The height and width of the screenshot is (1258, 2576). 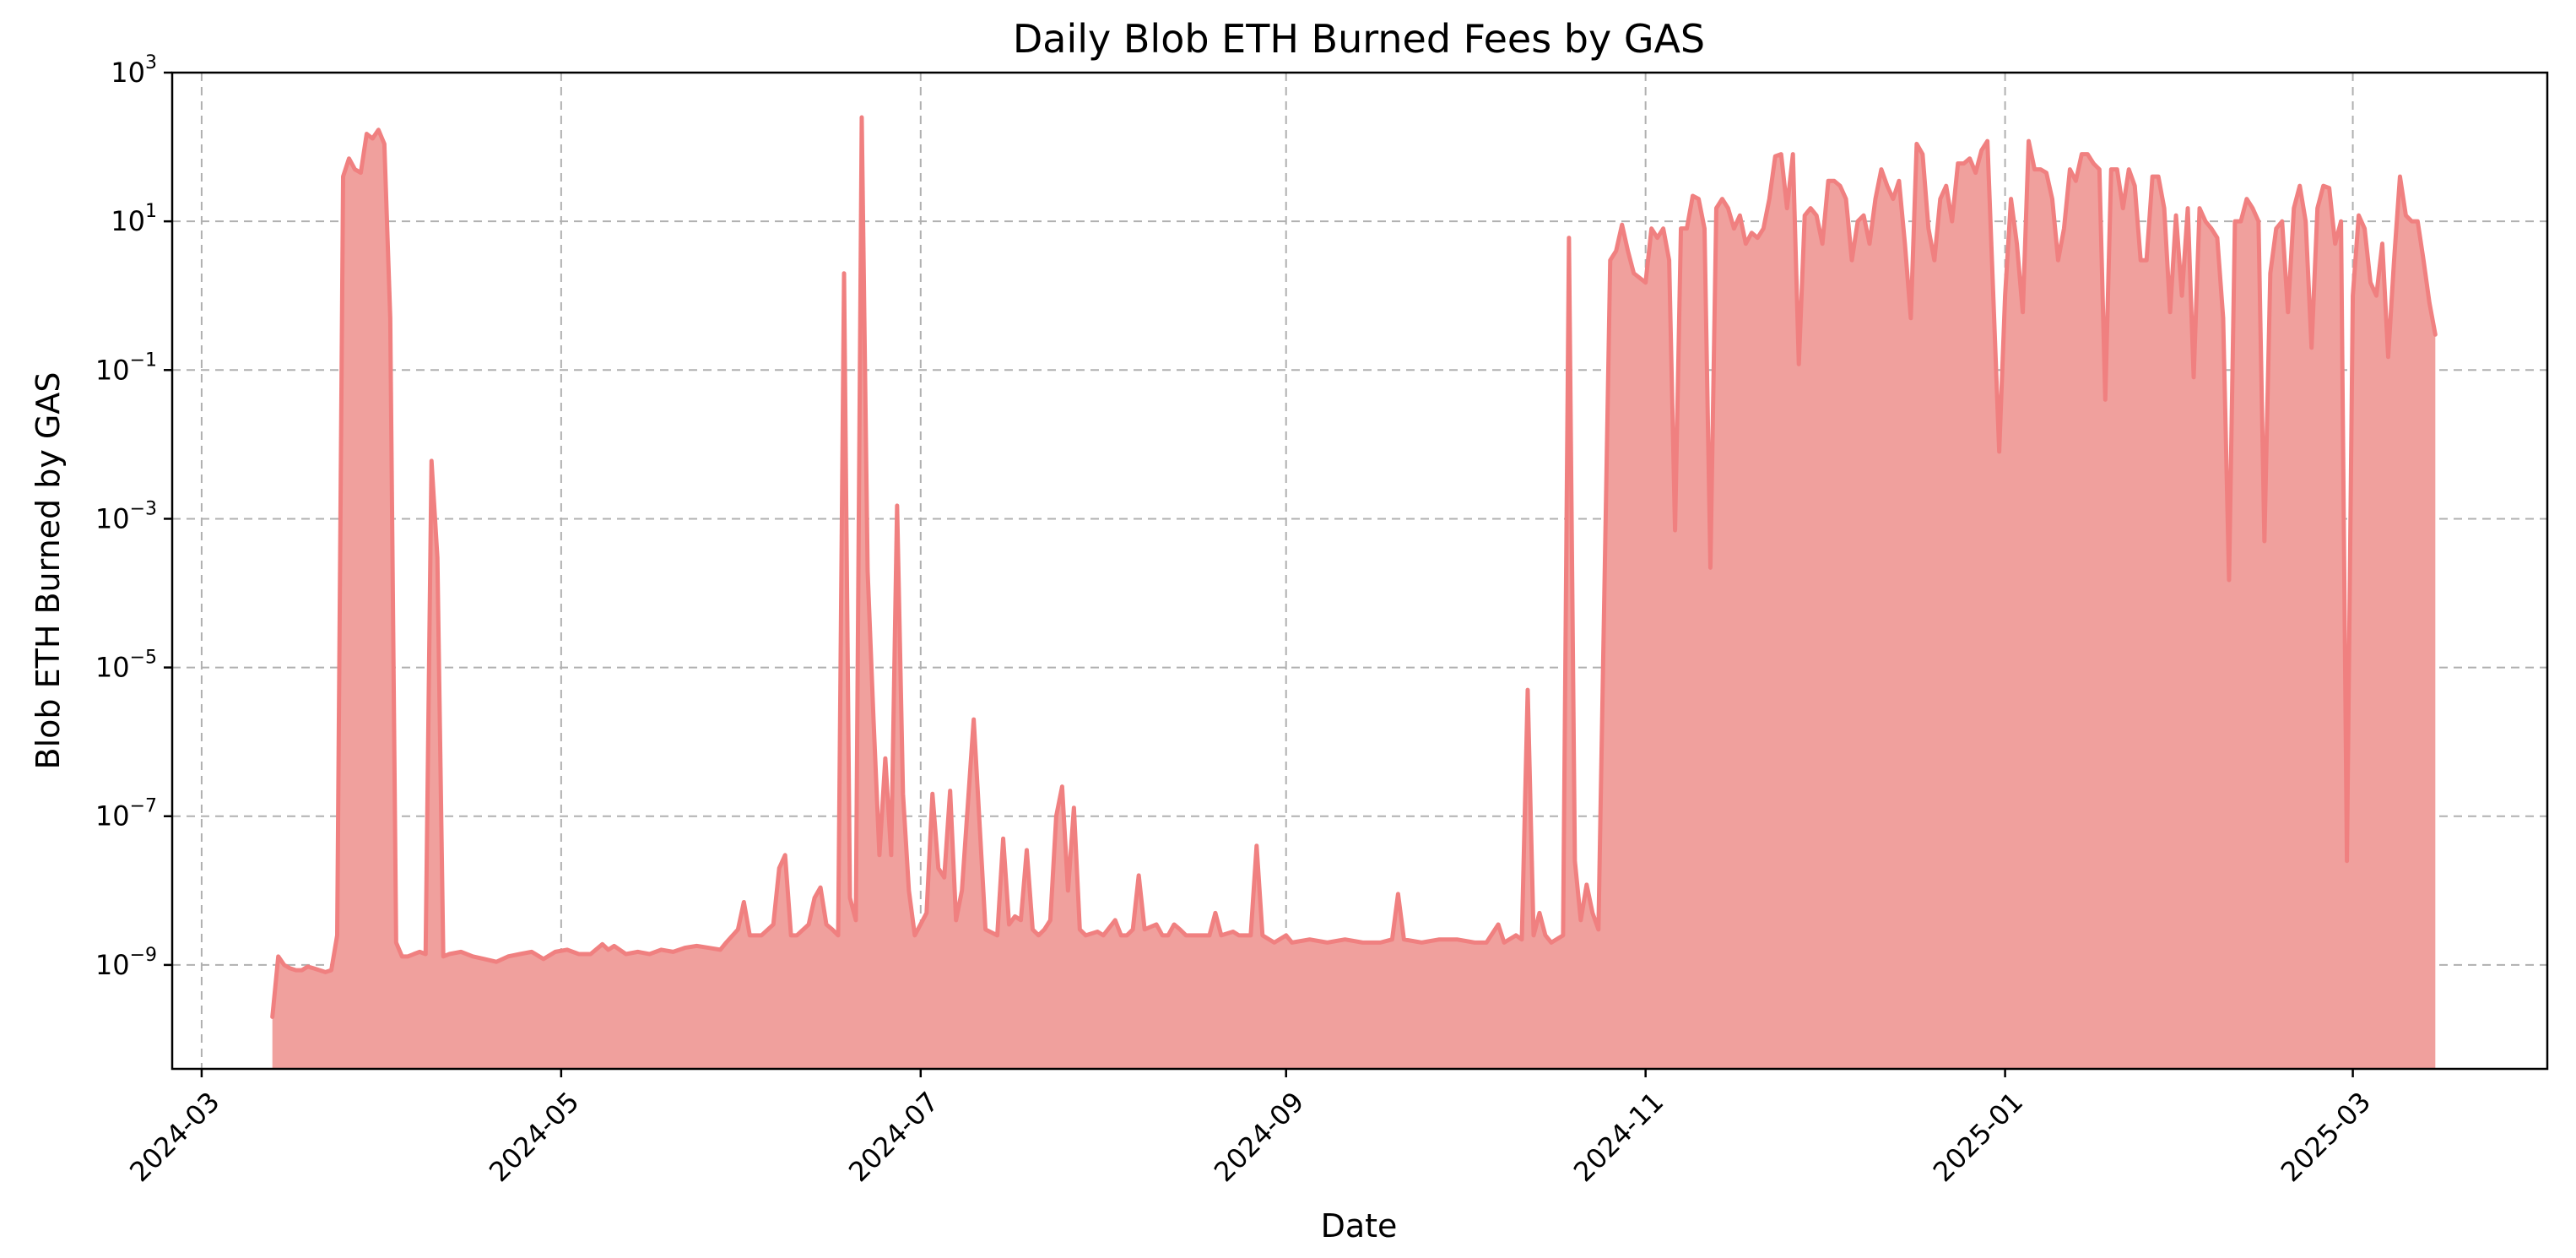 I want to click on y-tick-label: 10⁻⁵, so click(x=126, y=666).